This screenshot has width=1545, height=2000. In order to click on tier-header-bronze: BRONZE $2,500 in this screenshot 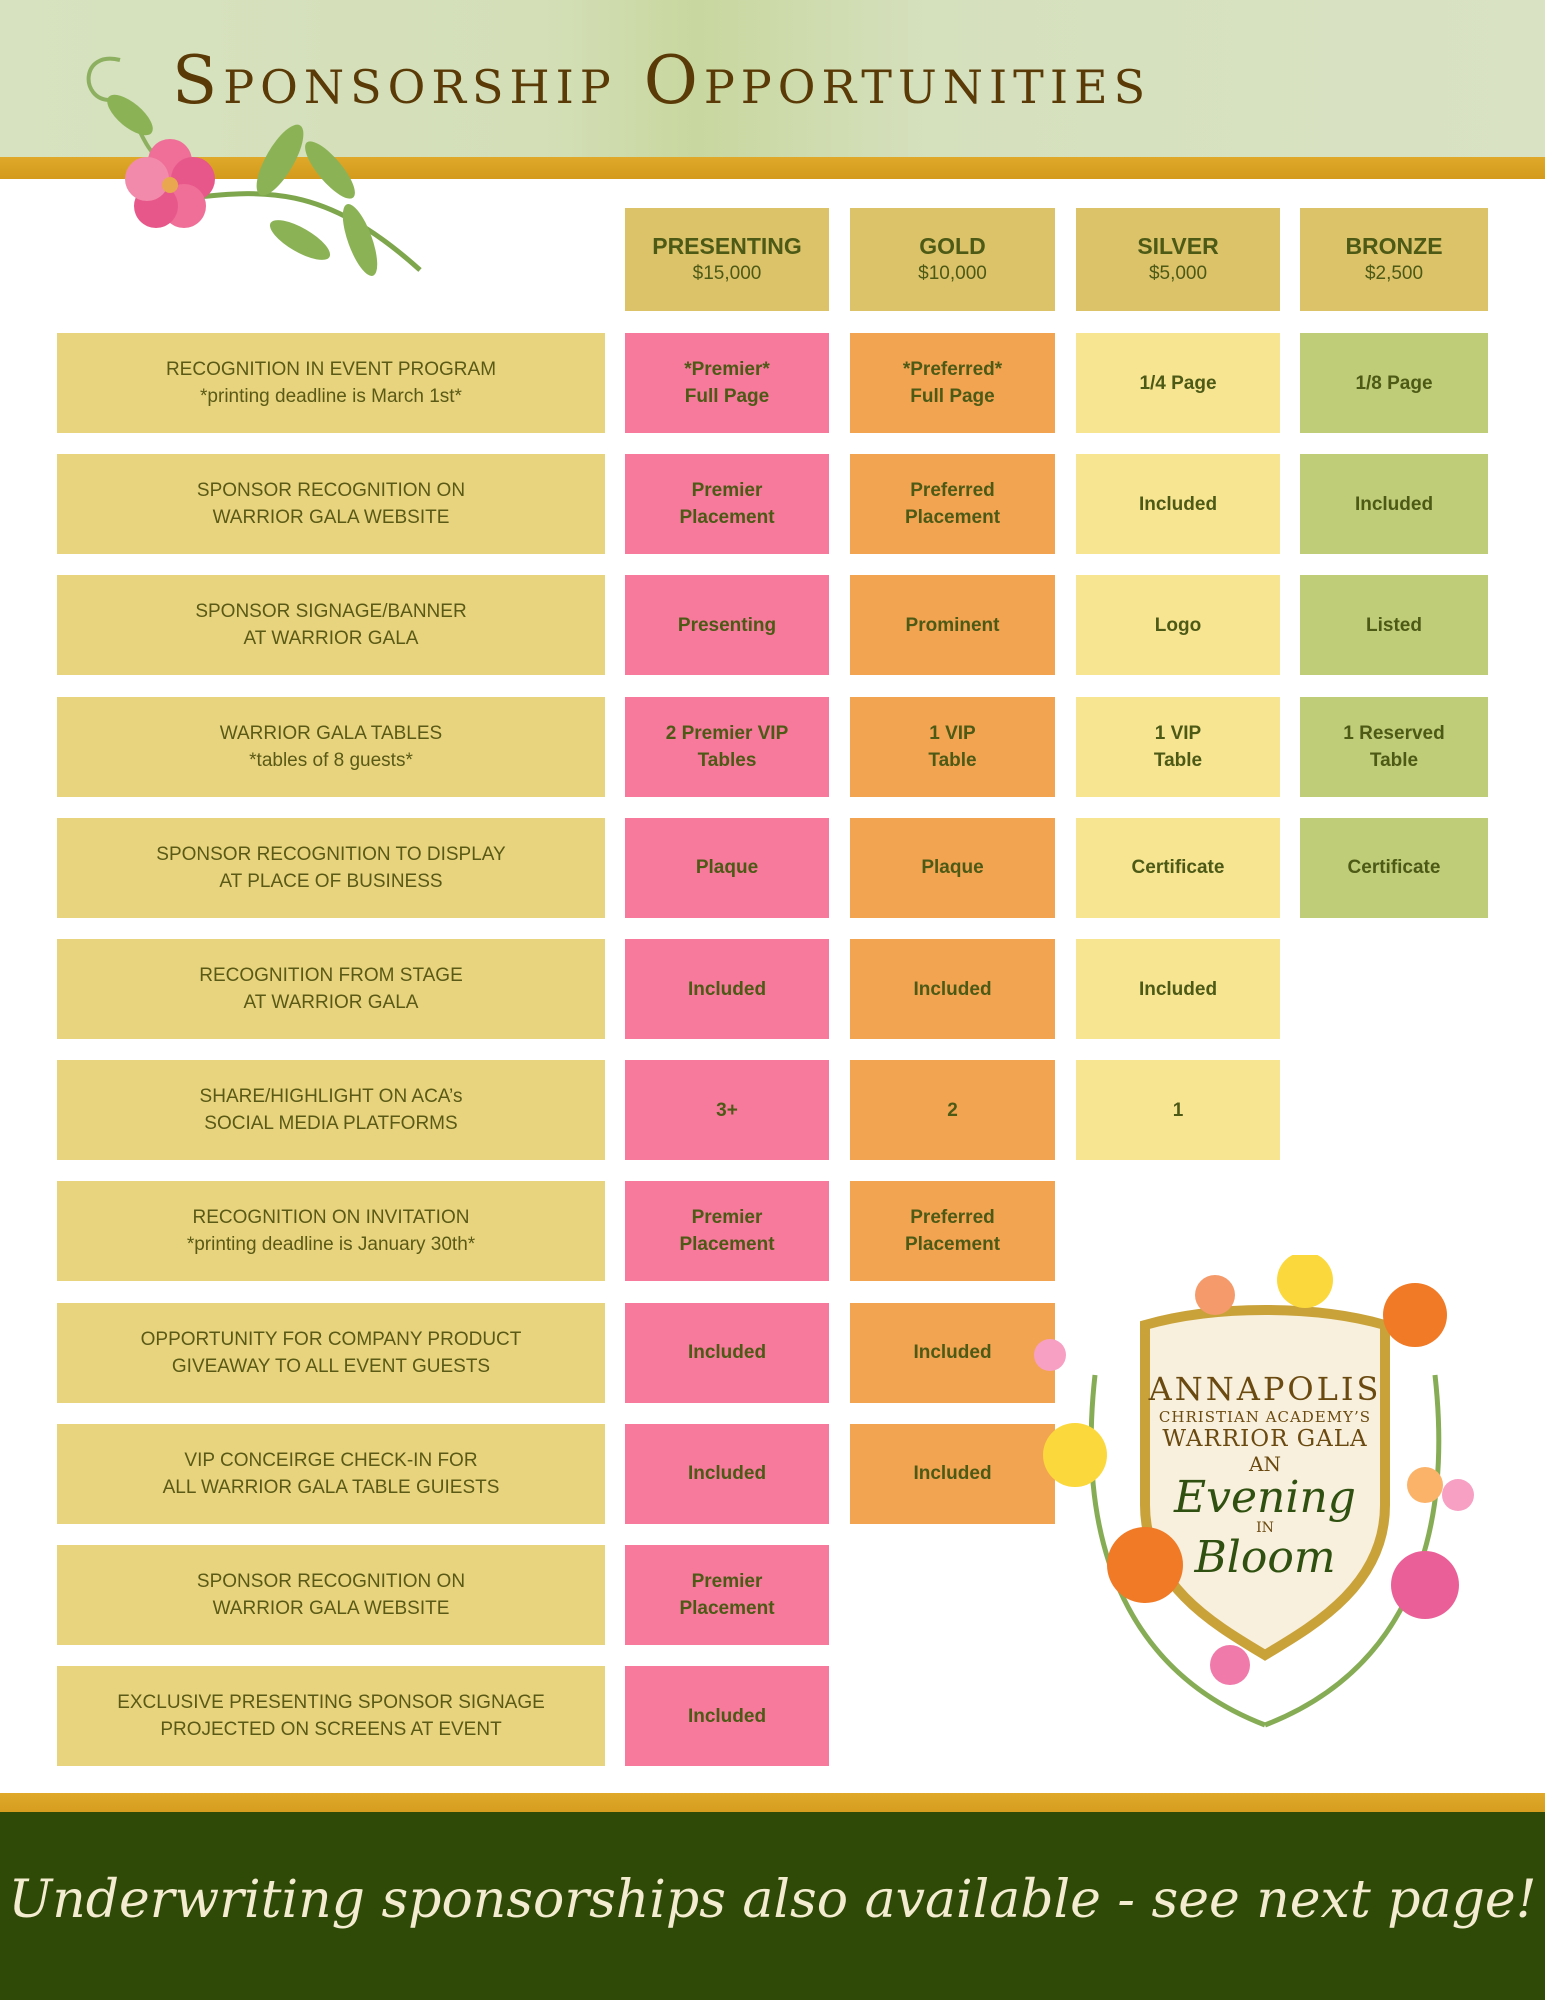, I will do `click(1394, 259)`.